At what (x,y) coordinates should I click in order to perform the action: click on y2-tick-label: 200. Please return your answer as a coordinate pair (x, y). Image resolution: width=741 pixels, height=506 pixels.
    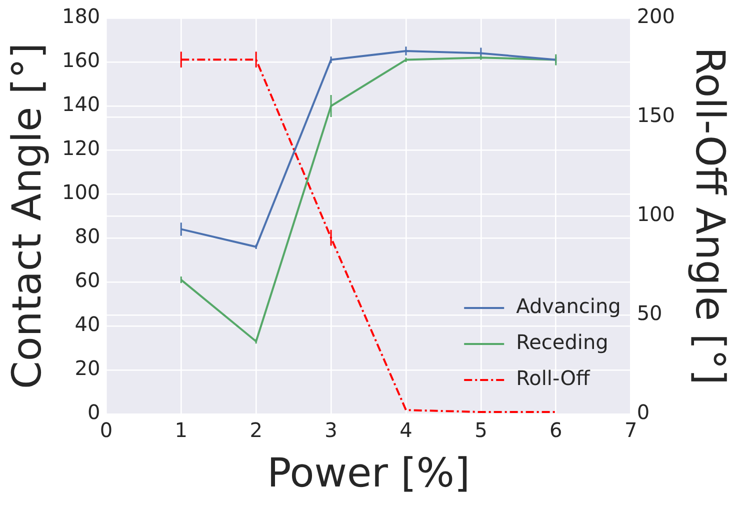
    Looking at the image, I should click on (656, 16).